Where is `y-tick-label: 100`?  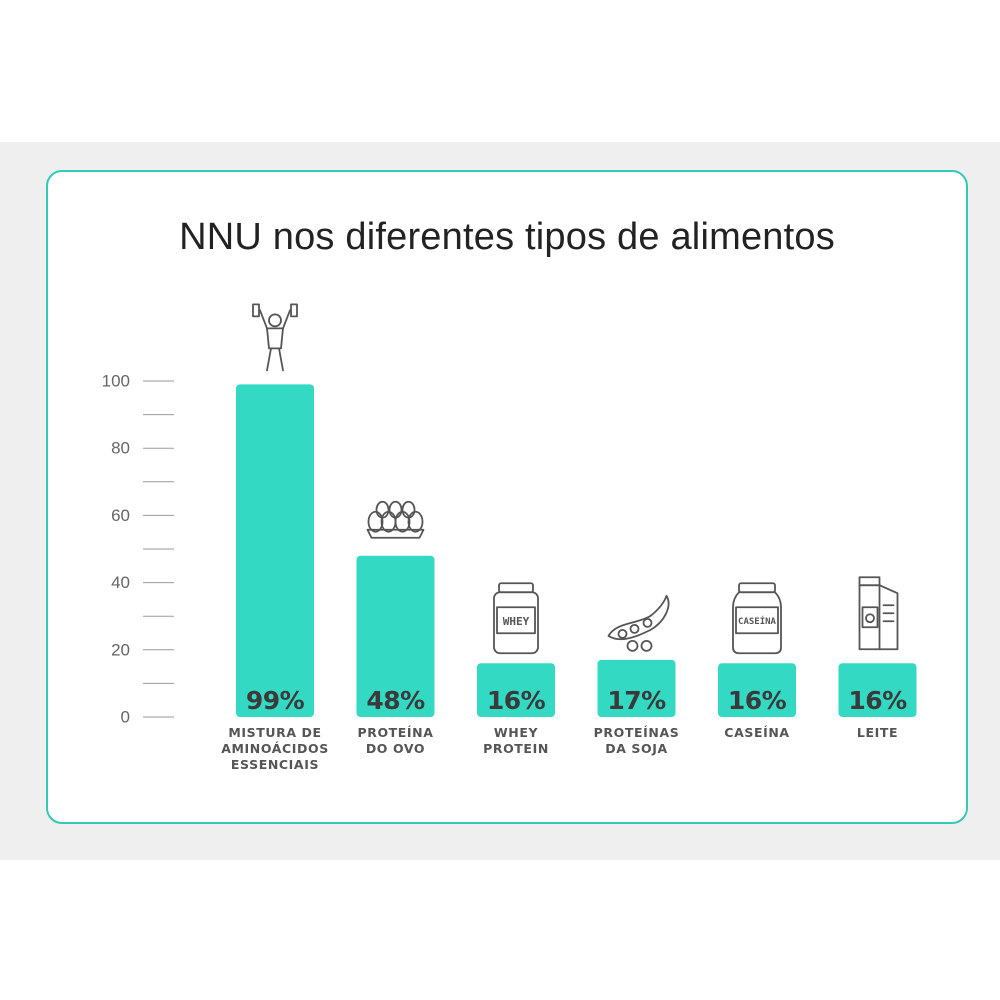 y-tick-label: 100 is located at coordinates (116, 380).